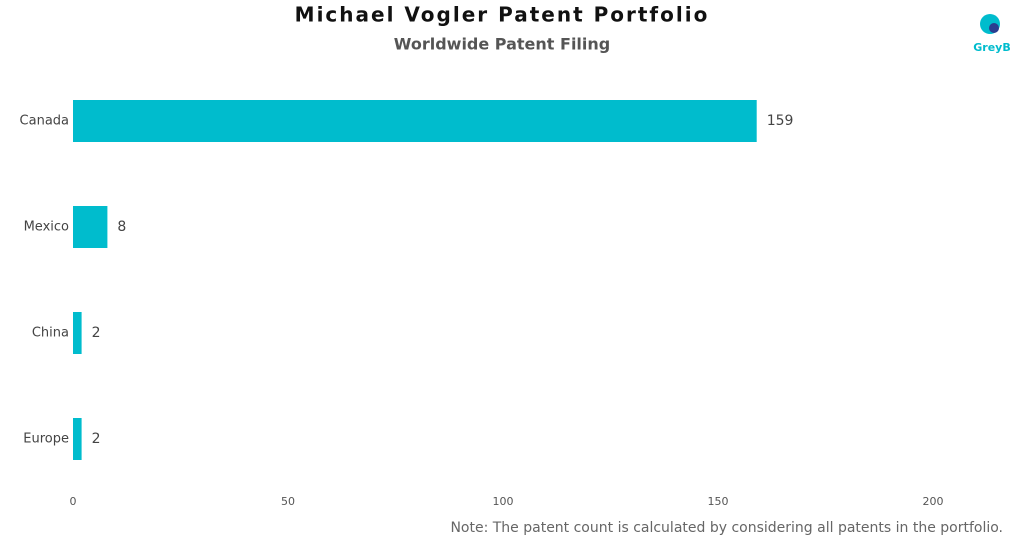 Image resolution: width=1024 pixels, height=546 pixels. I want to click on x-tick-label: 150, so click(718, 501).